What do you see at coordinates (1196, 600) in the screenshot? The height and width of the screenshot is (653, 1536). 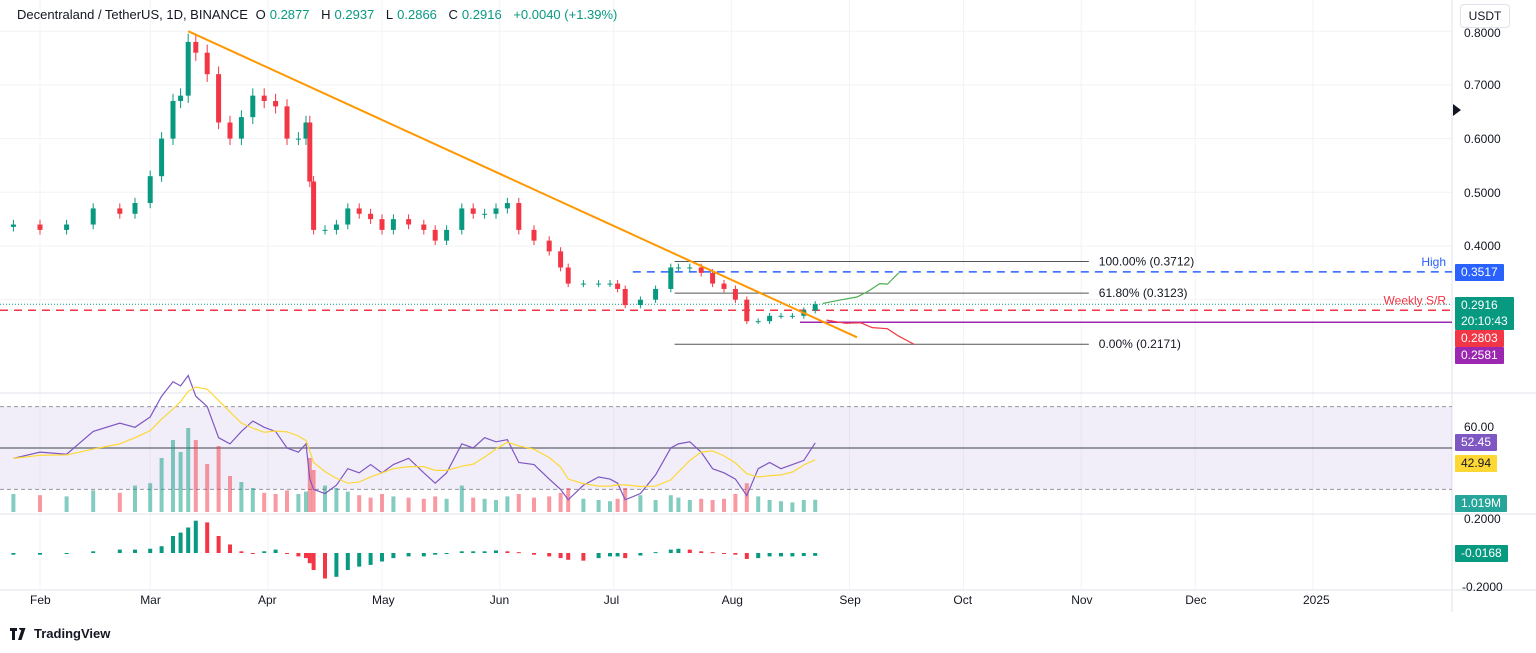 I see `time-axis-label: Dec` at bounding box center [1196, 600].